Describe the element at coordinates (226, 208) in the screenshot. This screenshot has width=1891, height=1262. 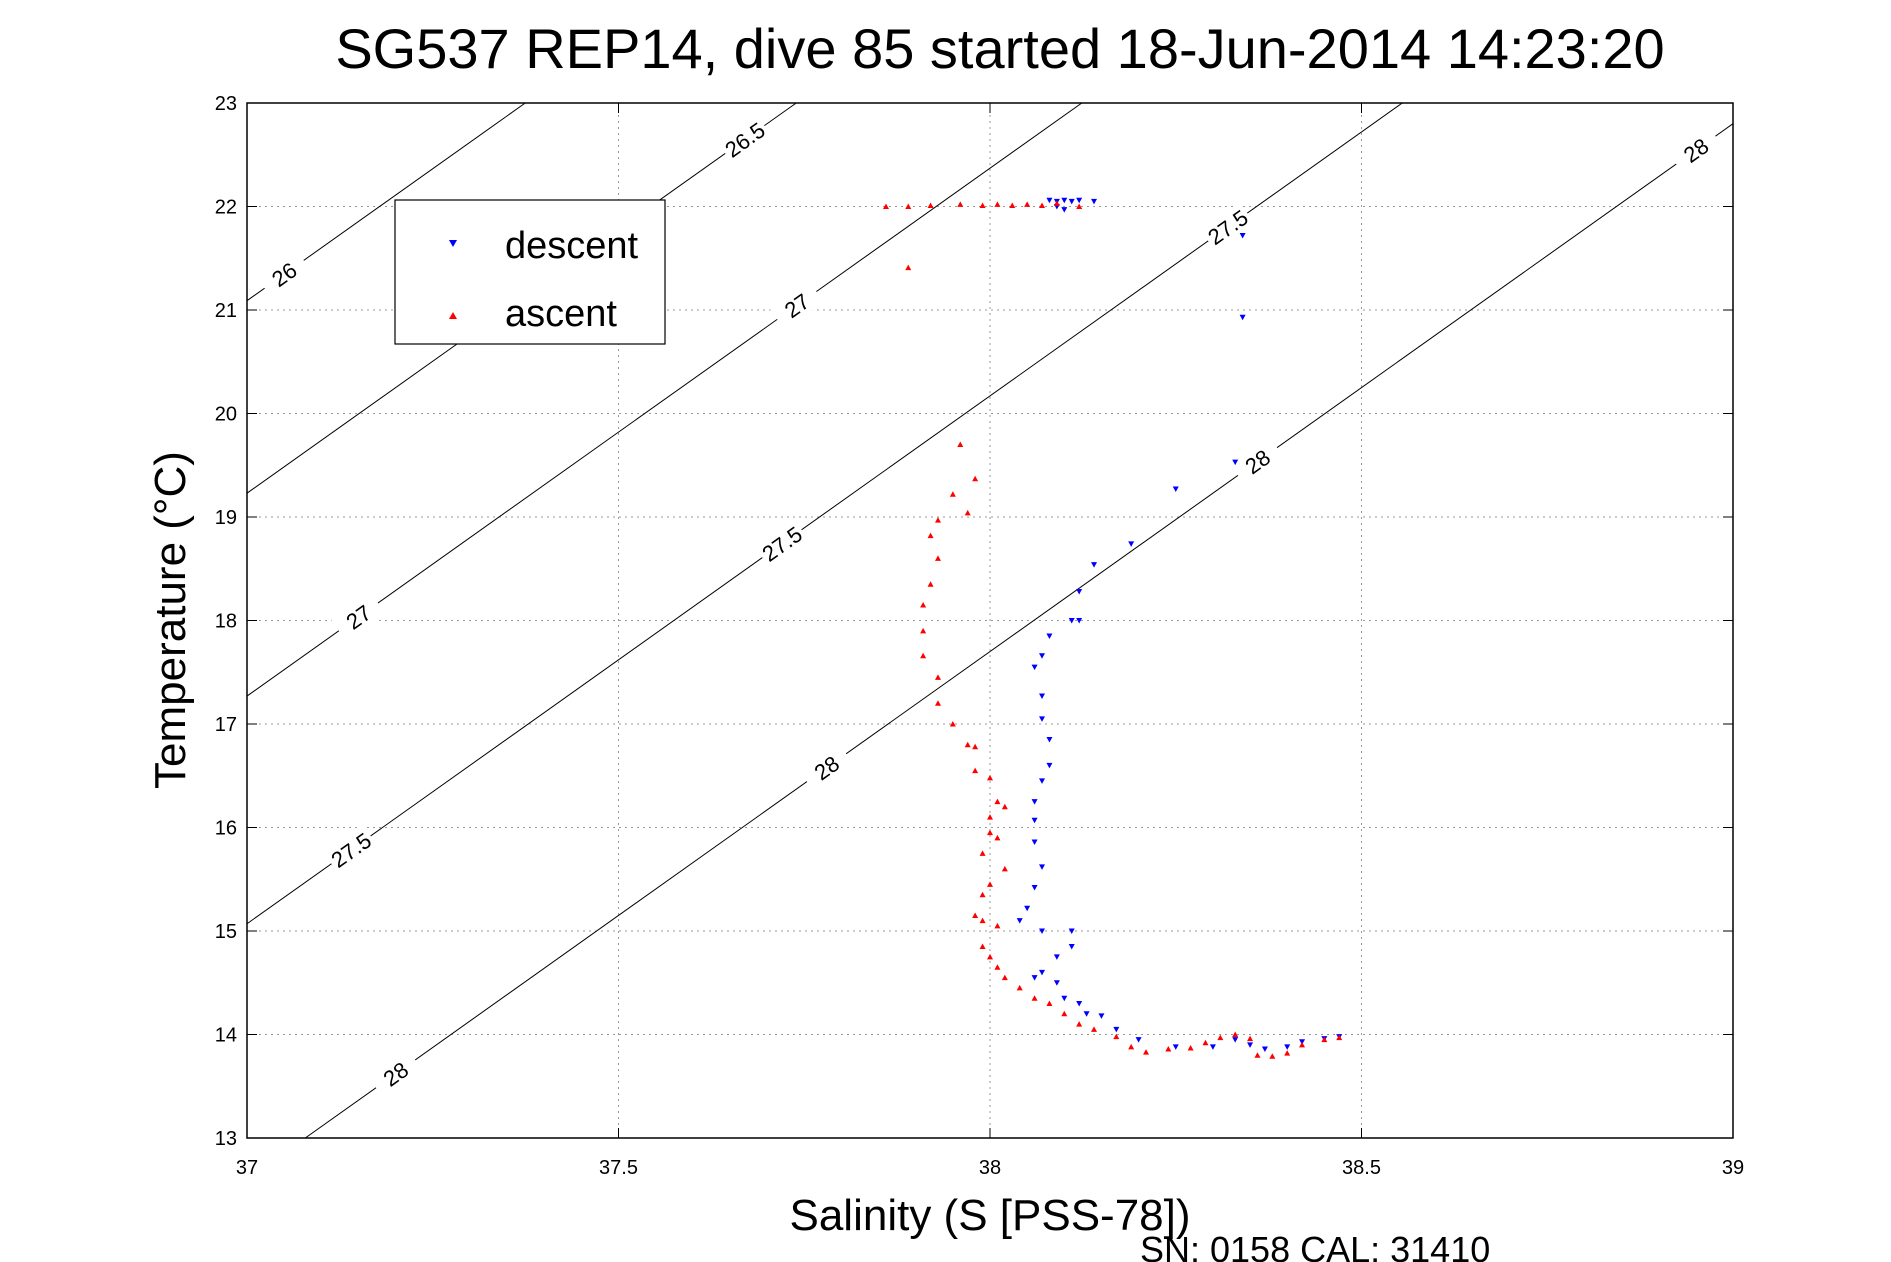
I see `y-tick-label: 22` at that location.